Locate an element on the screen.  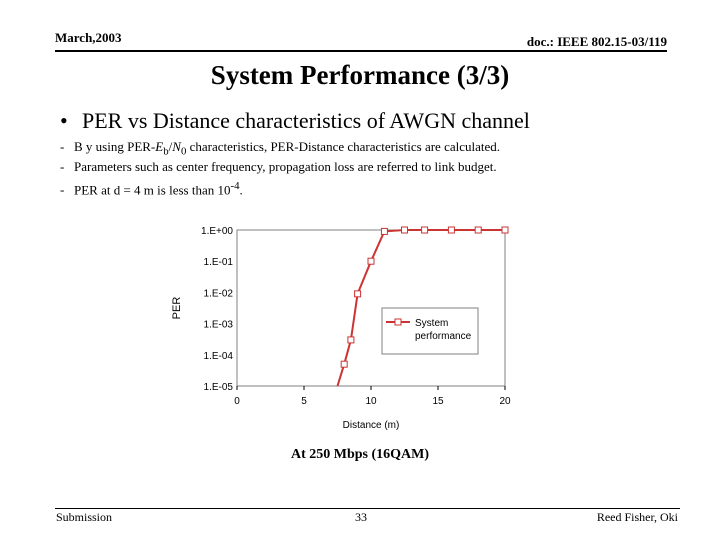
slash: / is located at coordinates (170, 146).